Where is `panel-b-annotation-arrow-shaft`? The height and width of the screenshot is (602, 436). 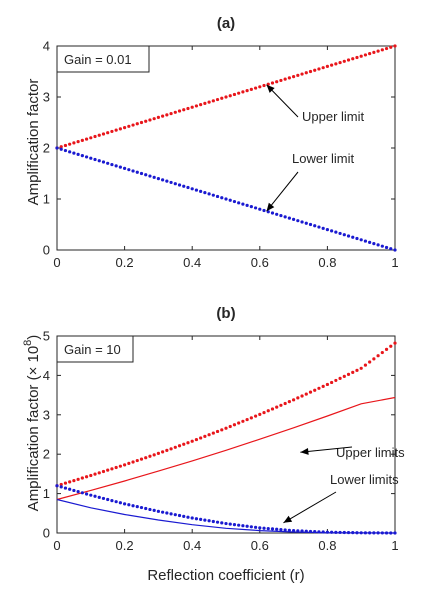
panel-b-annotation-arrow-shaft is located at coordinates (310, 507).